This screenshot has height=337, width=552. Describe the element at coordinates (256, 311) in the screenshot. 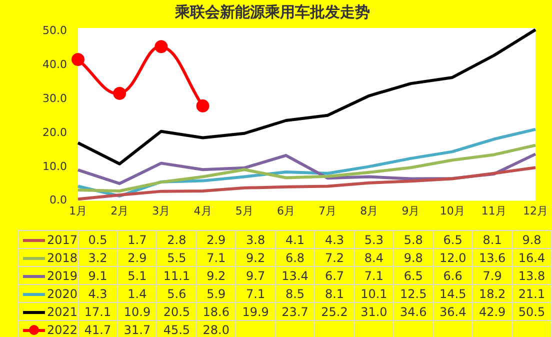

I see `data-label: 19.9` at that location.